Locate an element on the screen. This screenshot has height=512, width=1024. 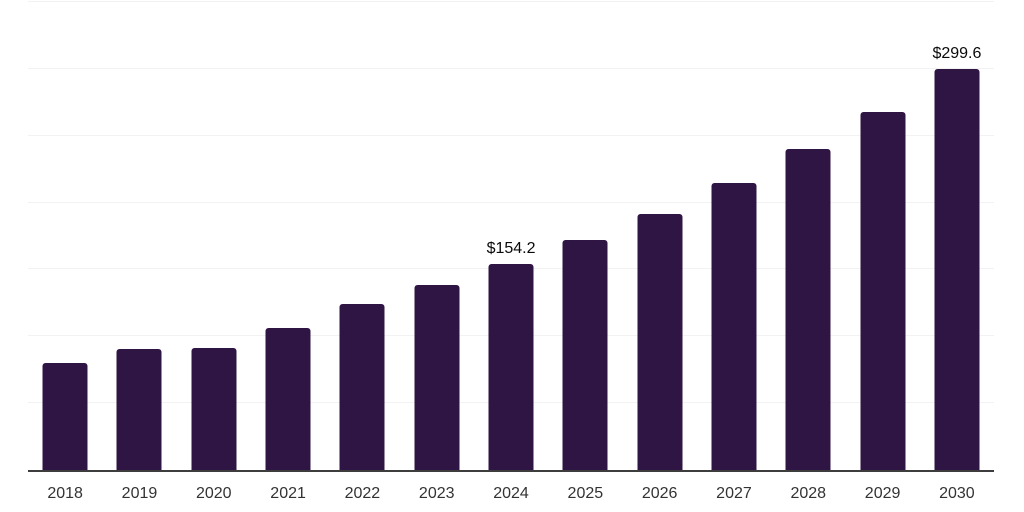
bar-2026 is located at coordinates (660, 341).